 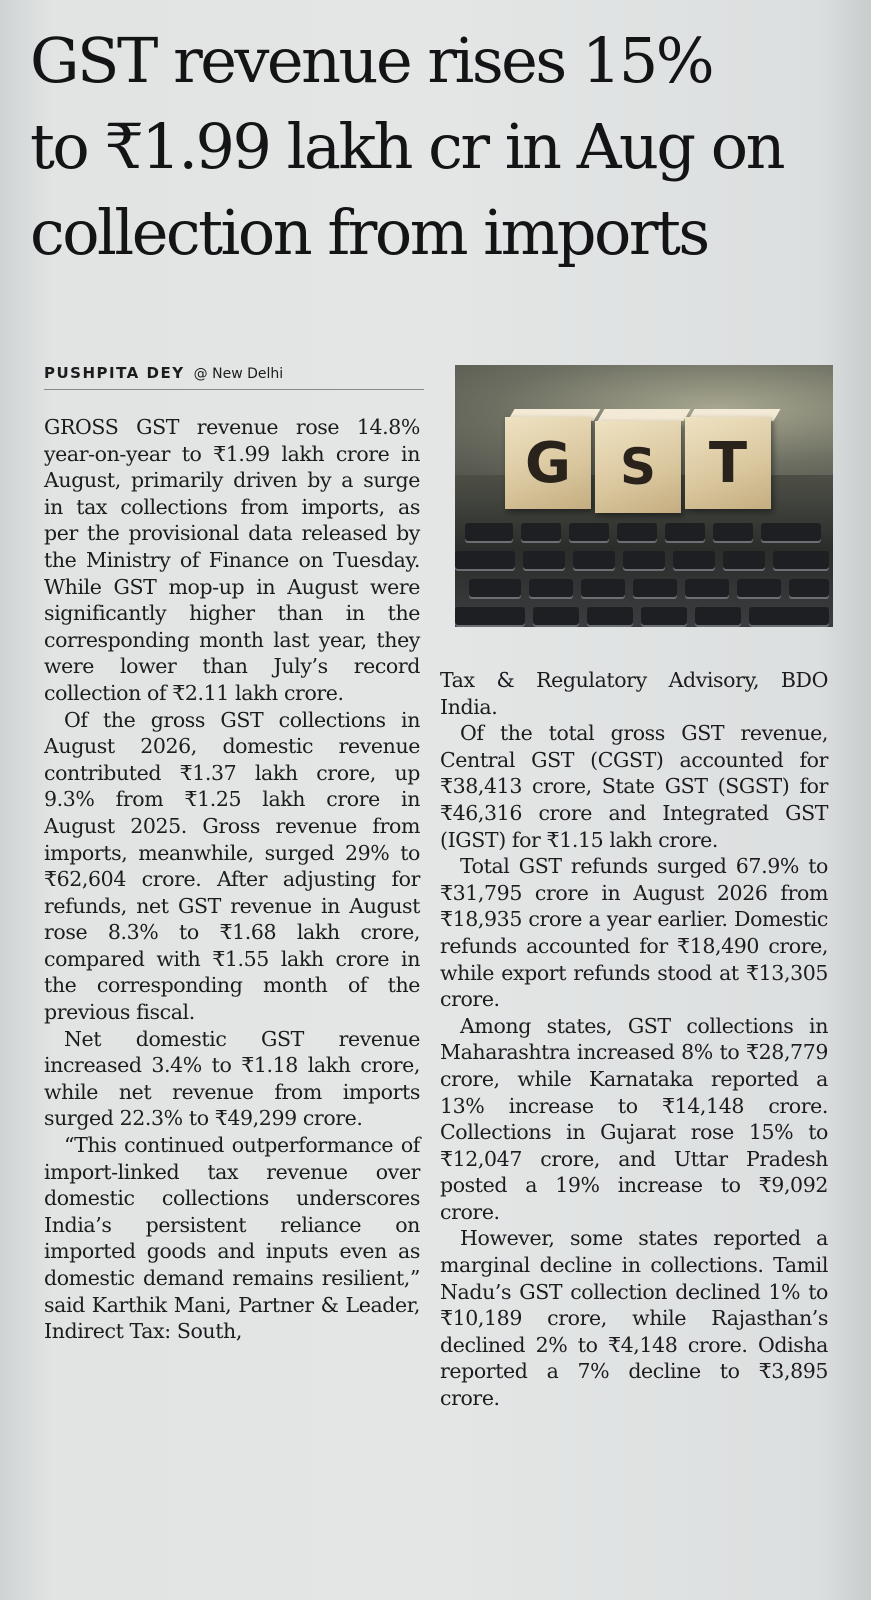 I want to click on keyboard-keys, so click(x=644, y=571).